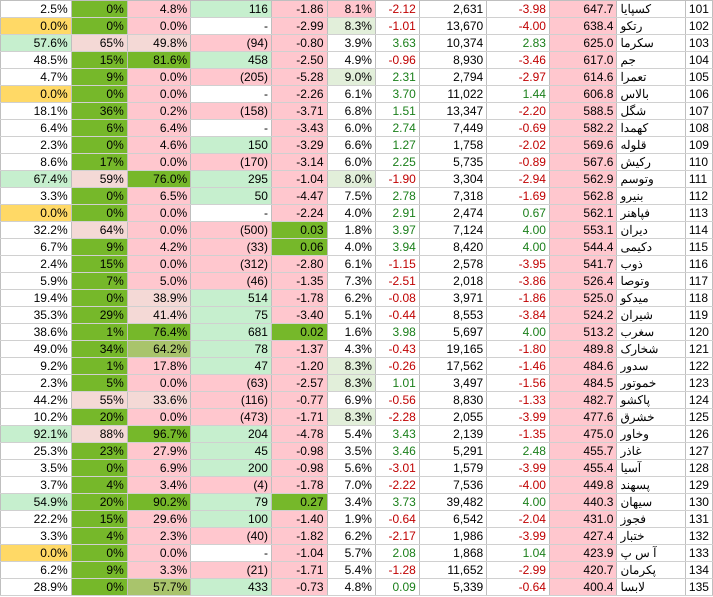  I want to click on cell-delta: -2.51, so click(397, 281).